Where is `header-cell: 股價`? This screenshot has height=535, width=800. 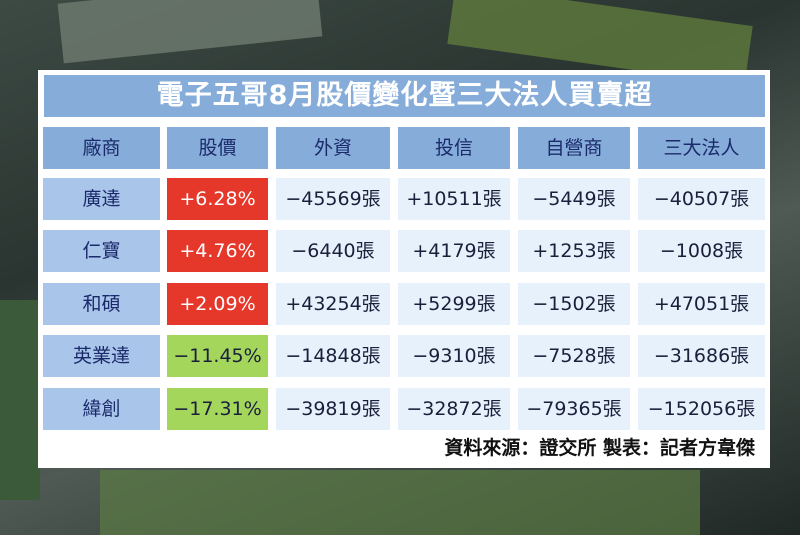
header-cell: 股價 is located at coordinates (217, 148).